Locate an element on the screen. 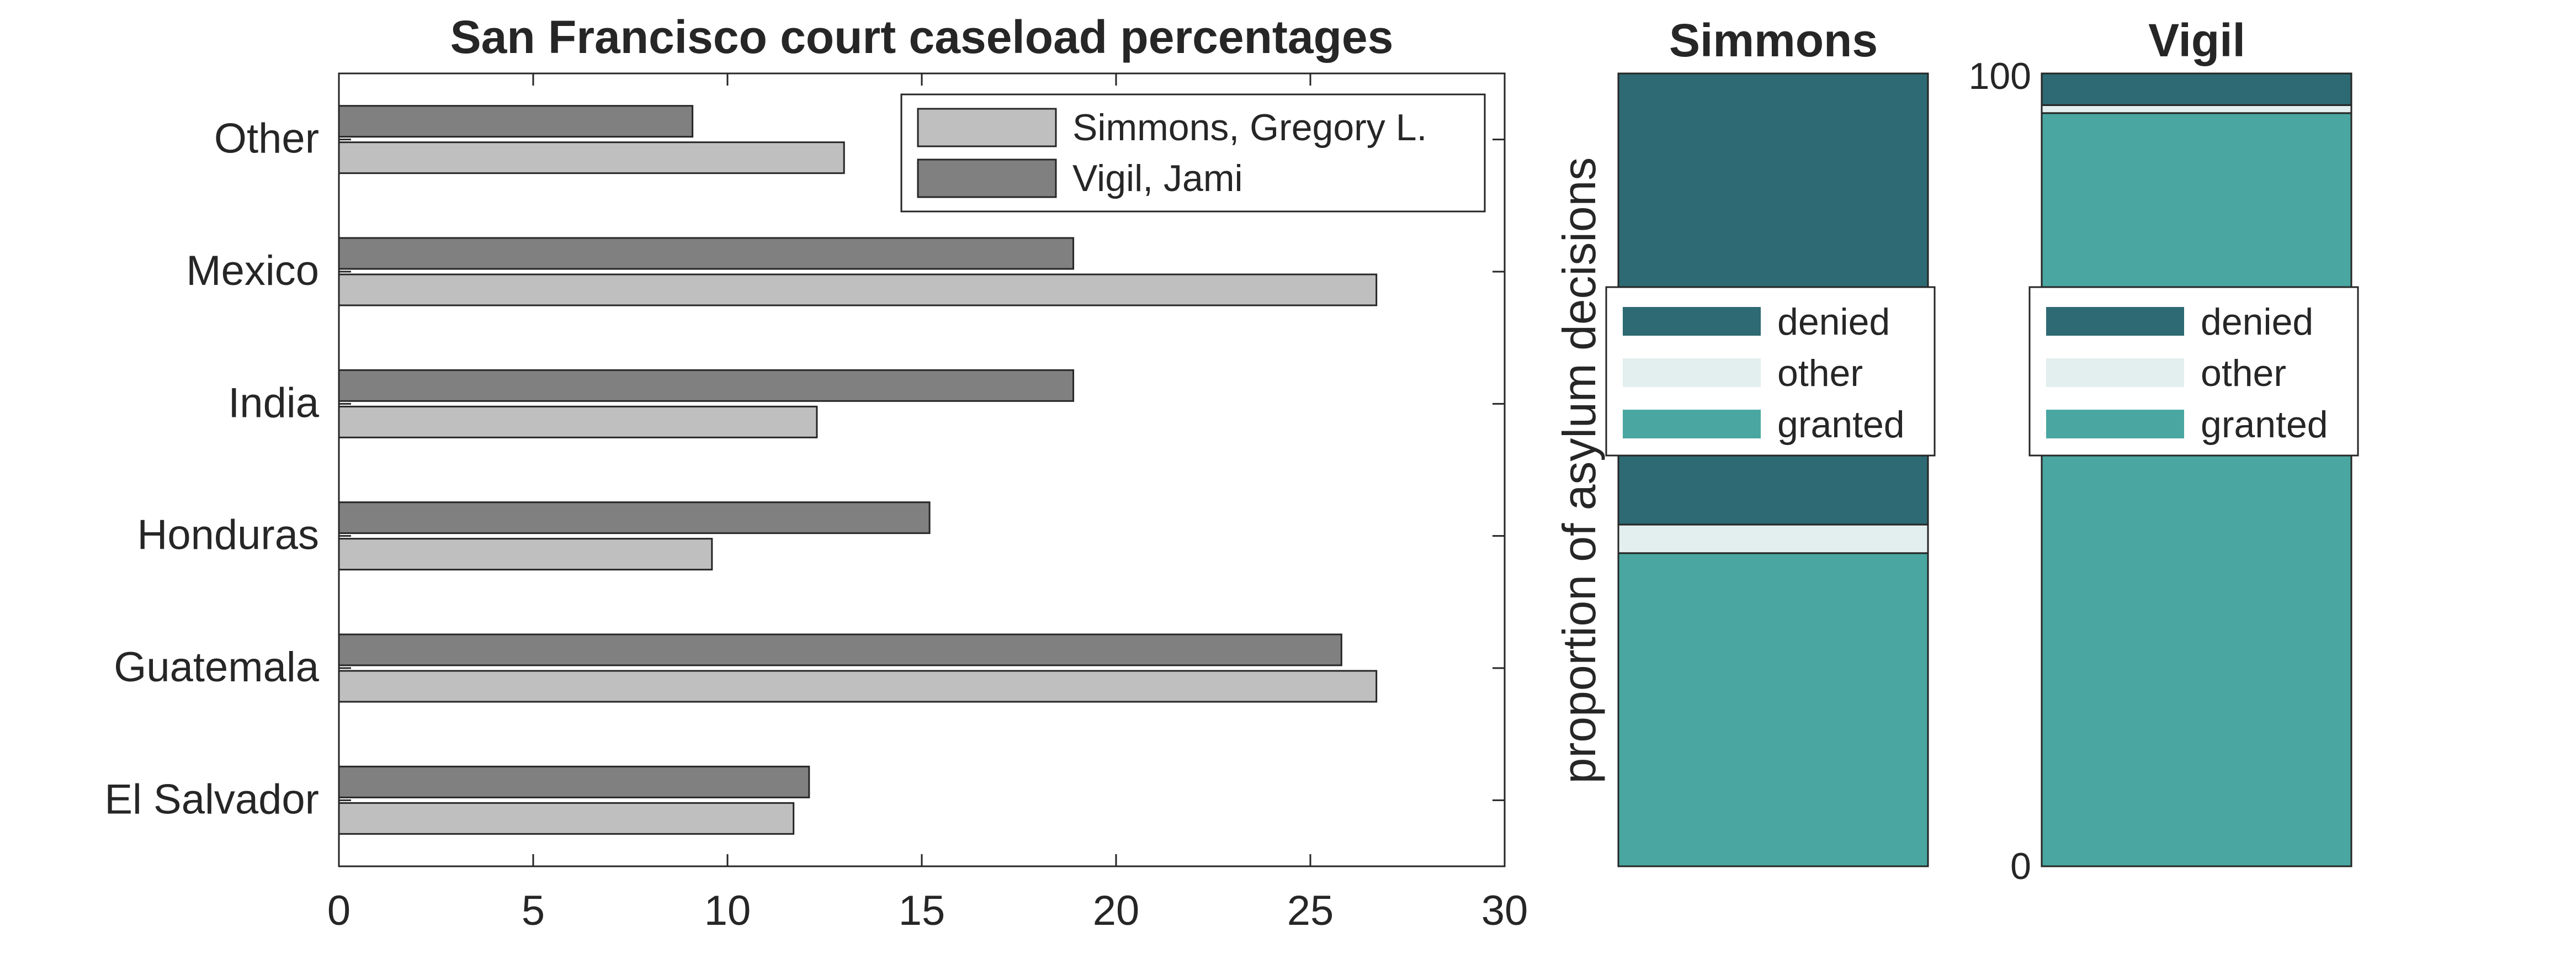 This screenshot has width=2576, height=969. legend-swatch-vigil is located at coordinates (987, 178).